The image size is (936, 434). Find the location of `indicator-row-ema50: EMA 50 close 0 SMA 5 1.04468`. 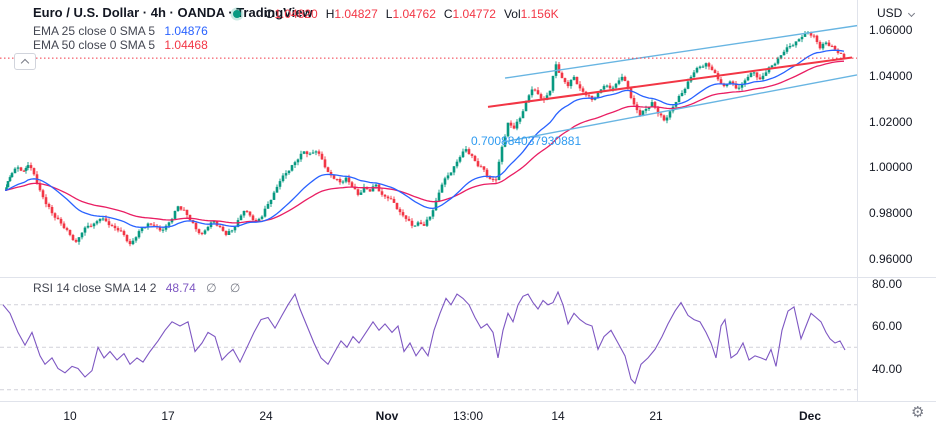

indicator-row-ema50: EMA 50 close 0 SMA 5 1.04468 is located at coordinates (120, 45).